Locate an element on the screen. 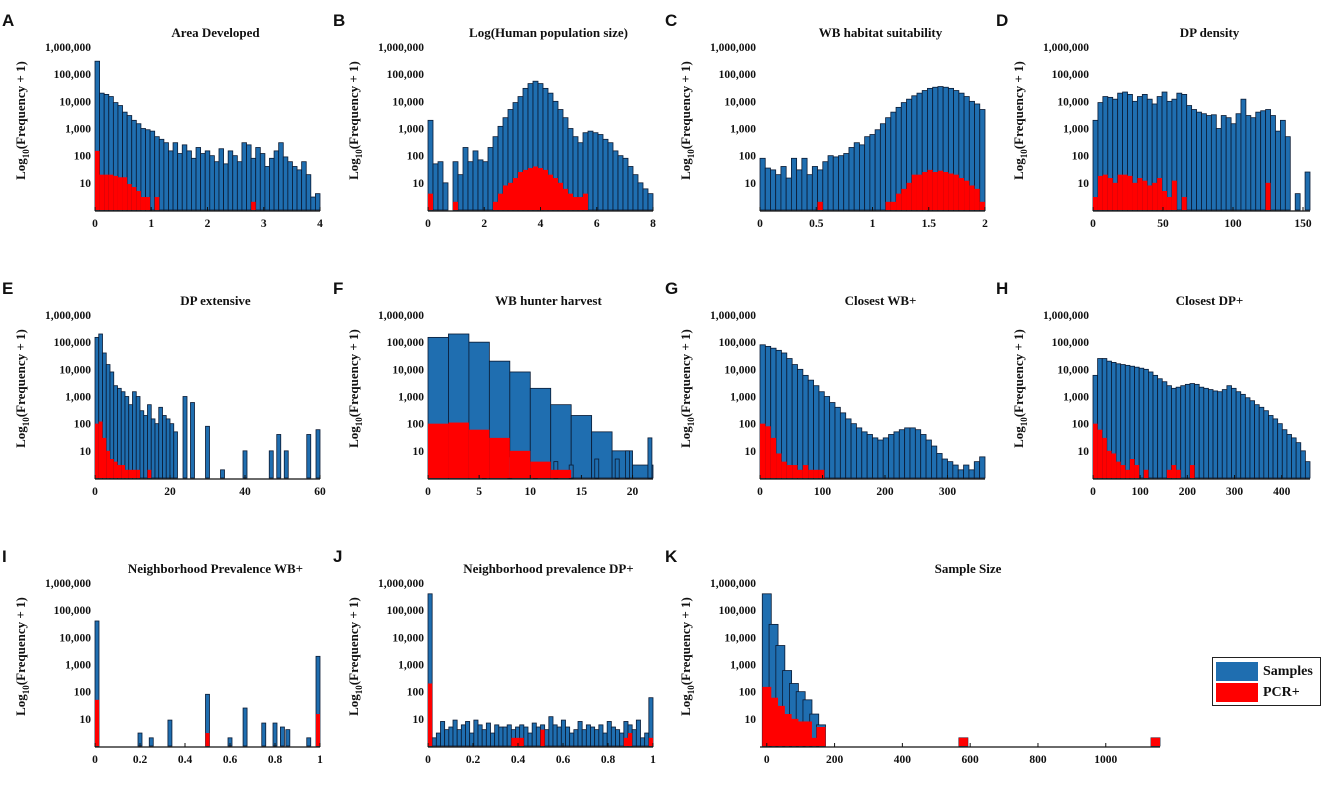  x-tick-label: 0.5 is located at coordinates (816, 224).